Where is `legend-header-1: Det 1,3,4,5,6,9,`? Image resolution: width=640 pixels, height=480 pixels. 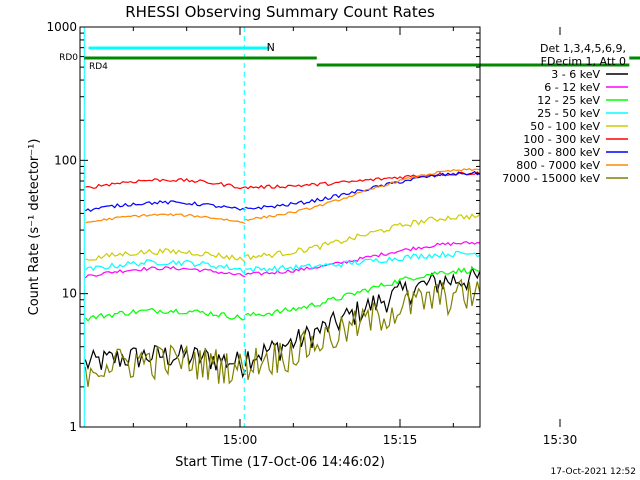 legend-header-1: Det 1,3,4,5,6,9, is located at coordinates (583, 48).